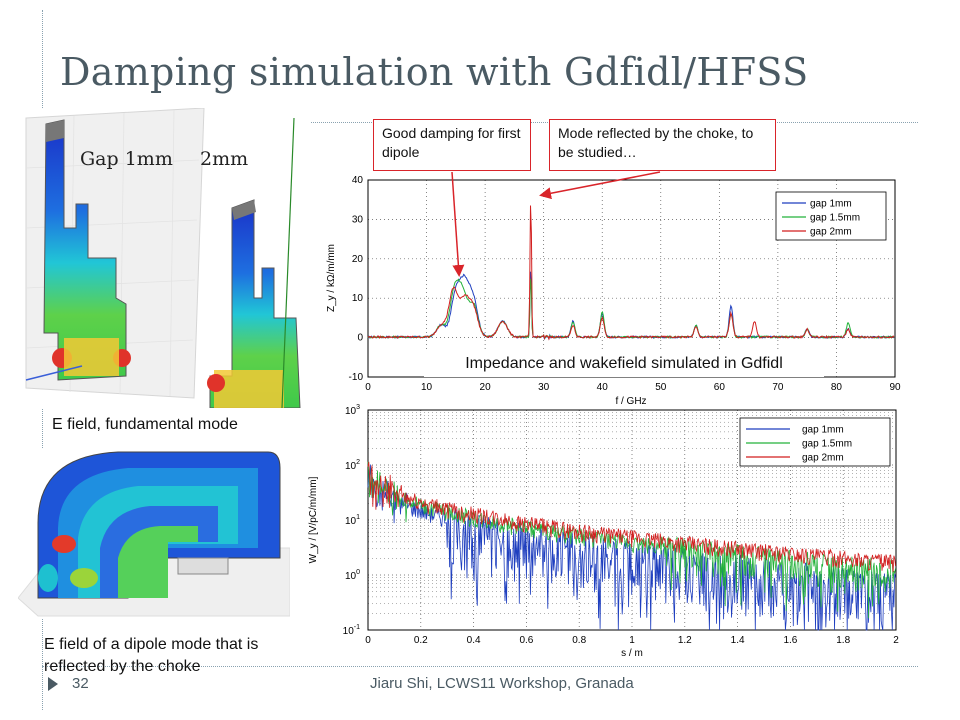 Image resolution: width=960 pixels, height=720 pixels. What do you see at coordinates (154, 533) in the screenshot?
I see `cavity-field-image-dipole` at bounding box center [154, 533].